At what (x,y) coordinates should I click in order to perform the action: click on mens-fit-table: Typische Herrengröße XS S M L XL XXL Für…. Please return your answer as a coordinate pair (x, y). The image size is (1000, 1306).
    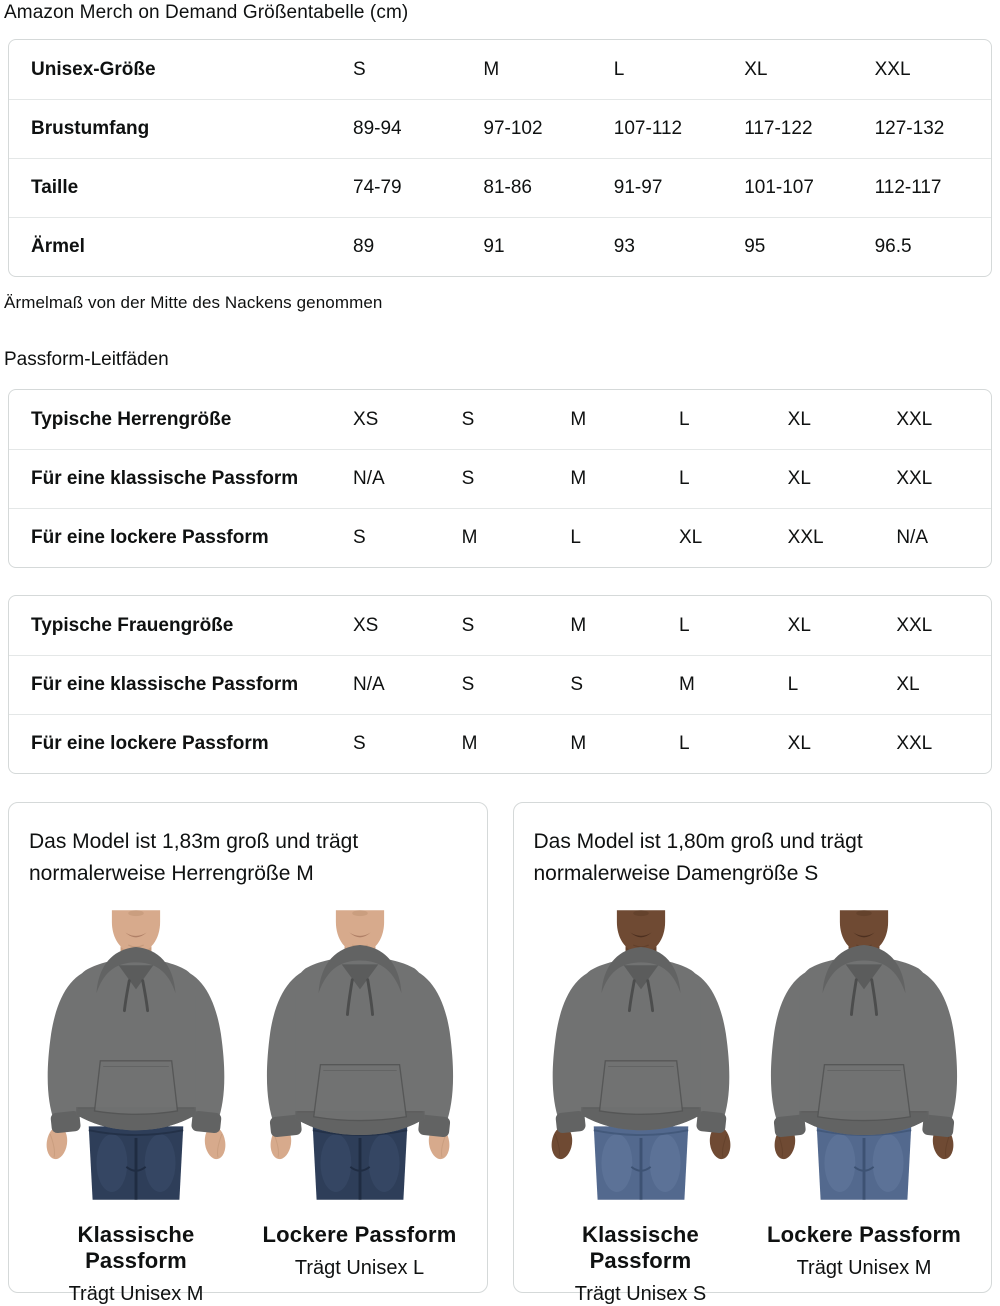
    Looking at the image, I should click on (500, 478).